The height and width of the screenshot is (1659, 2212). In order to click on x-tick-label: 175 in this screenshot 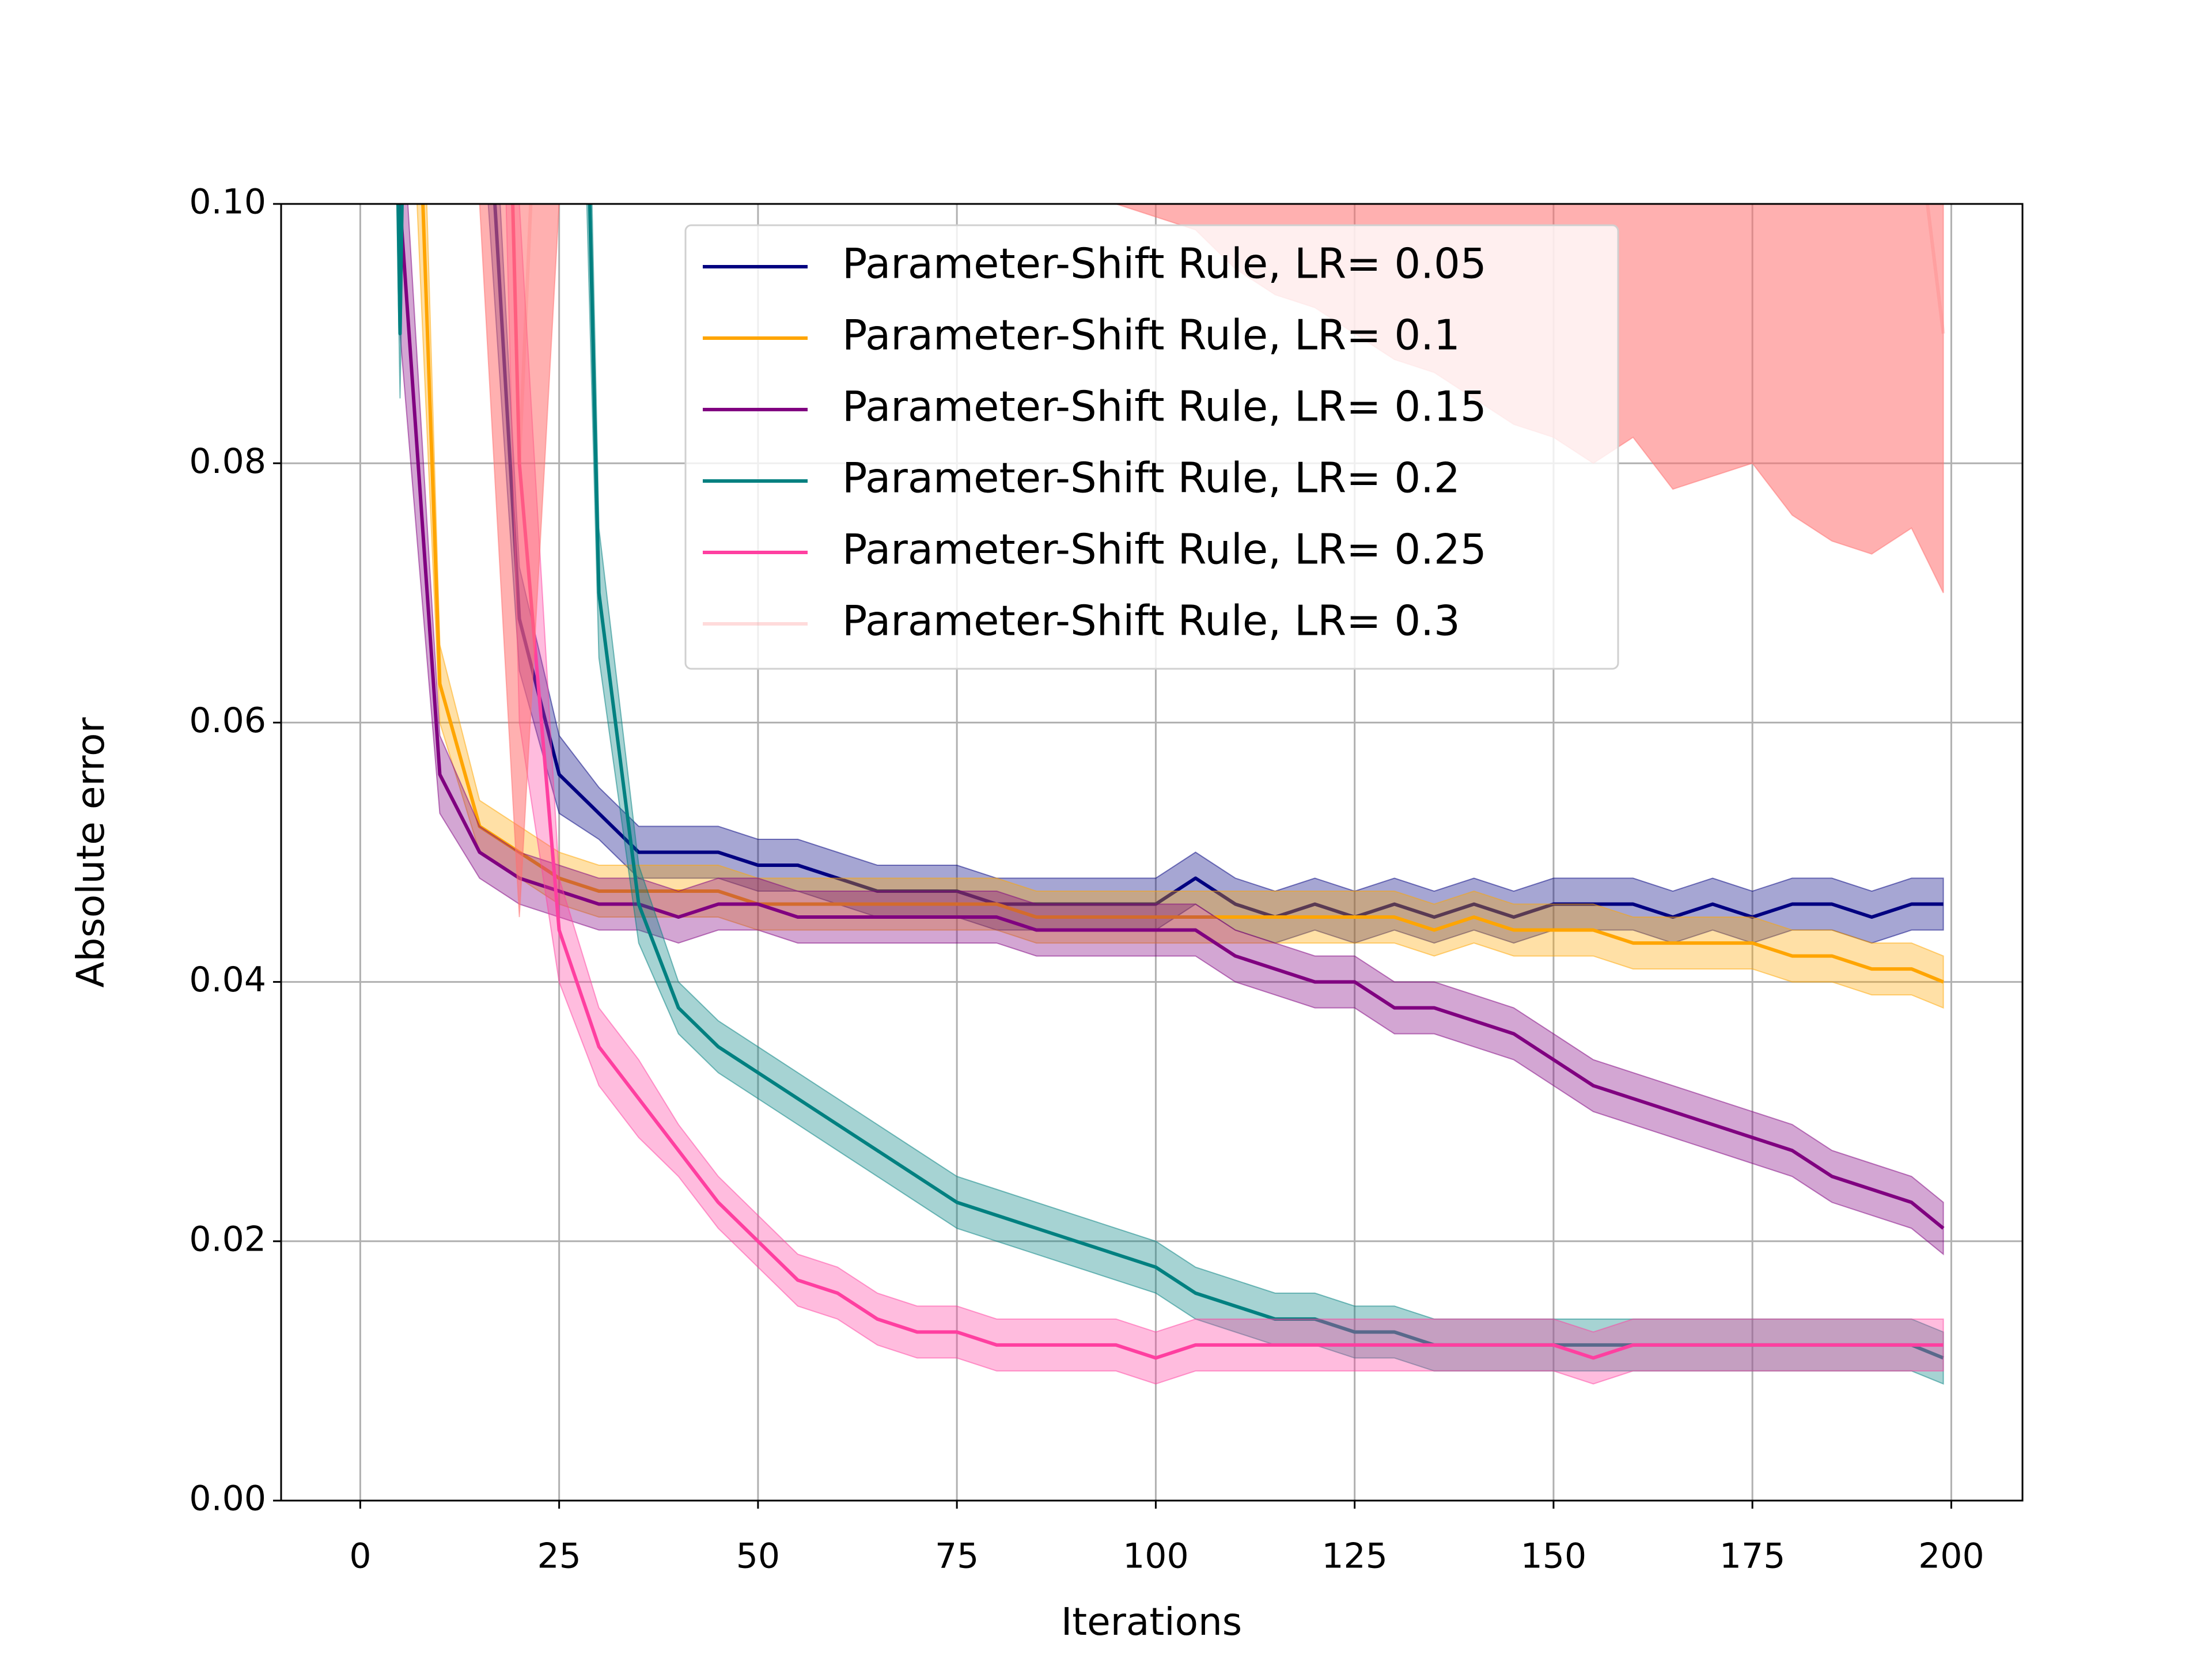, I will do `click(1752, 1556)`.